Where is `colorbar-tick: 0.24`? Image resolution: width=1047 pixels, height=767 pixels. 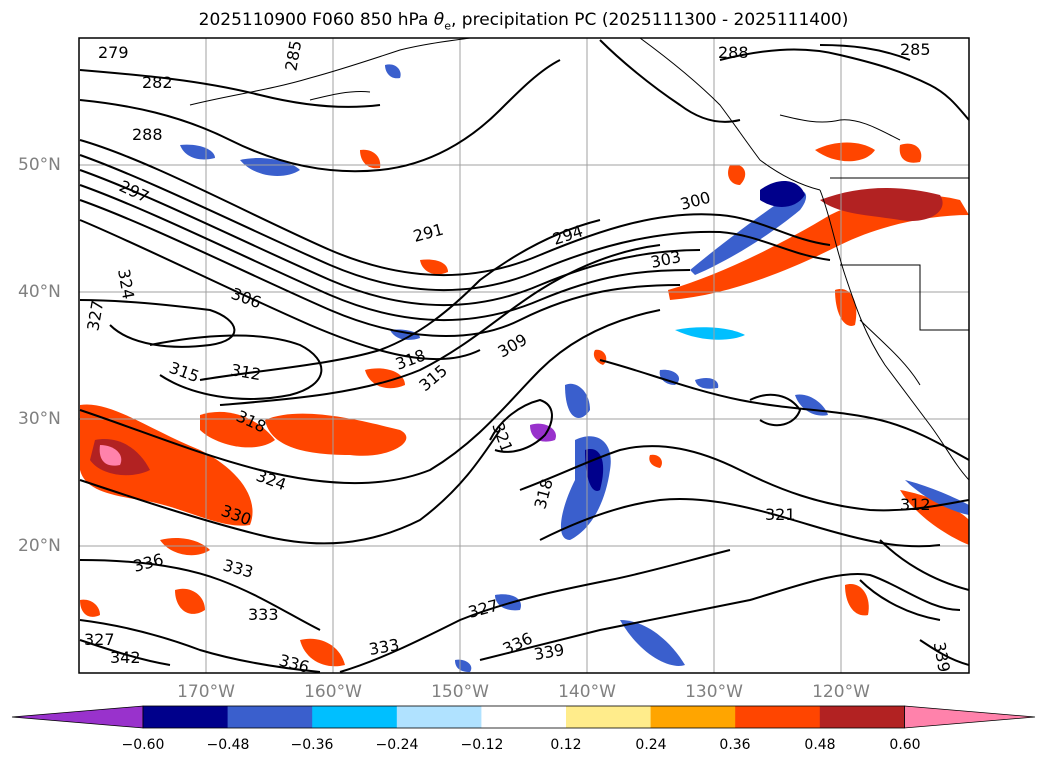
colorbar-tick: 0.24 is located at coordinates (651, 745).